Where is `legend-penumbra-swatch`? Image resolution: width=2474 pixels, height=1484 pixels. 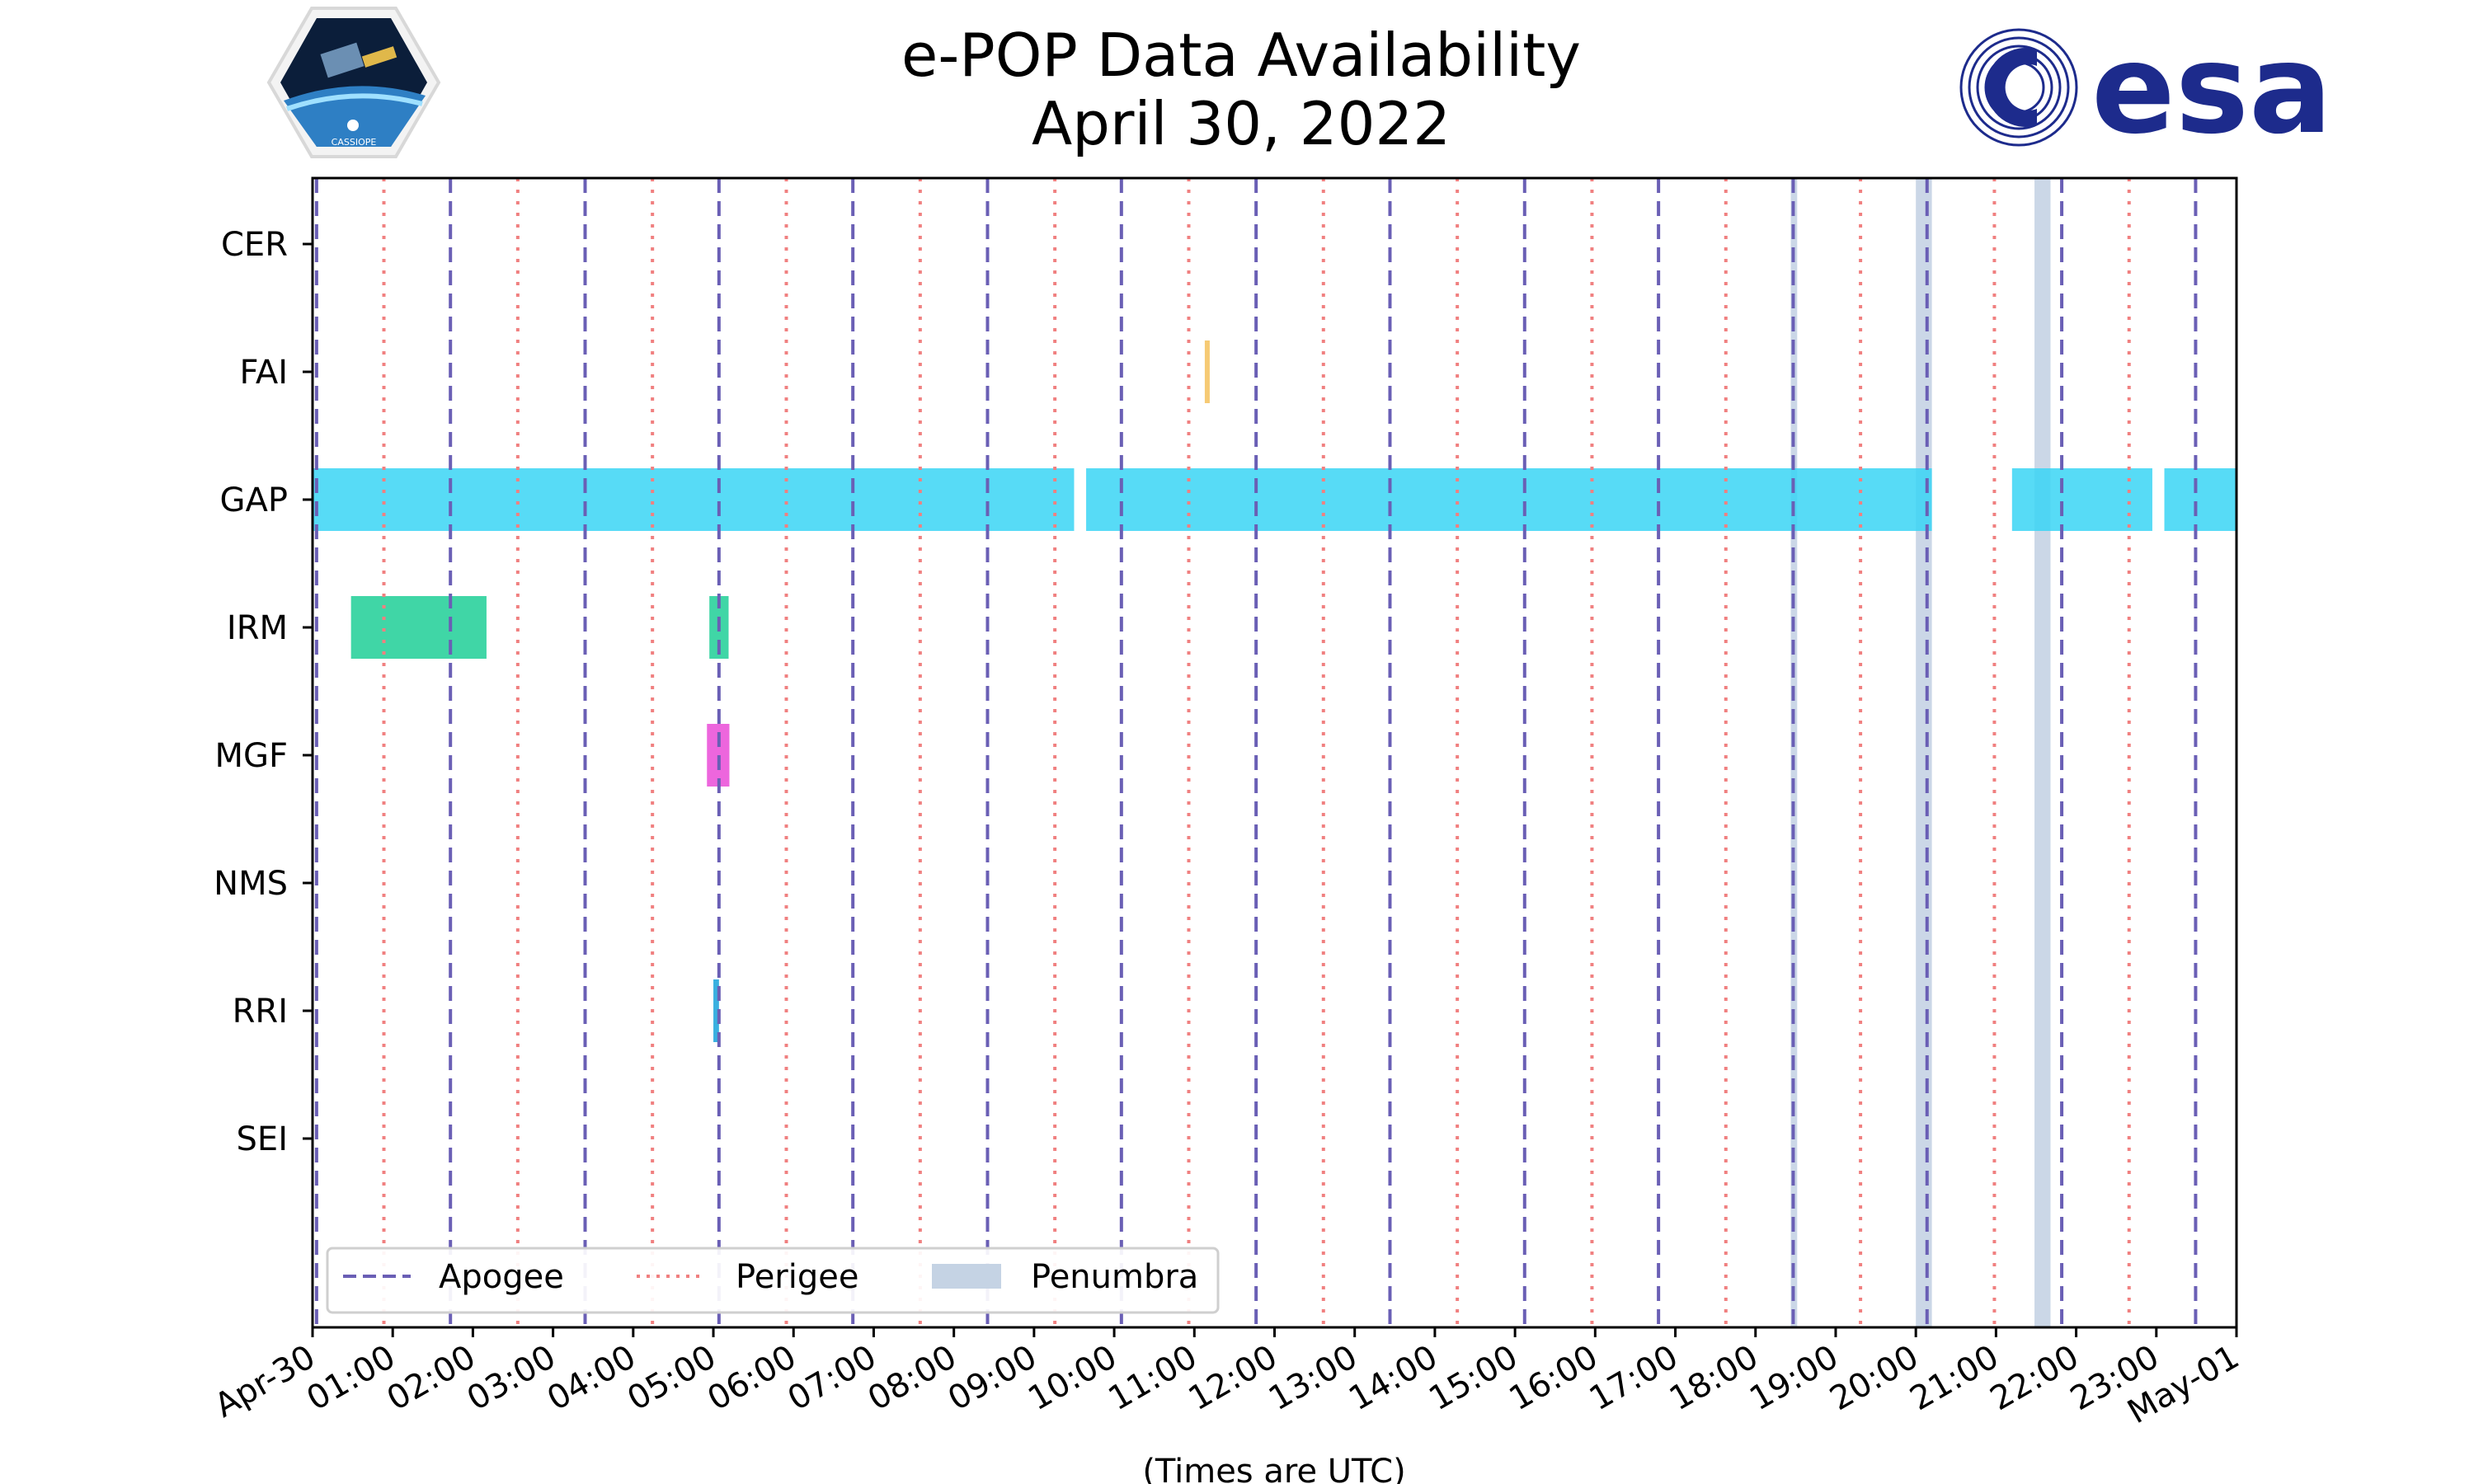 legend-penumbra-swatch is located at coordinates (966, 1276).